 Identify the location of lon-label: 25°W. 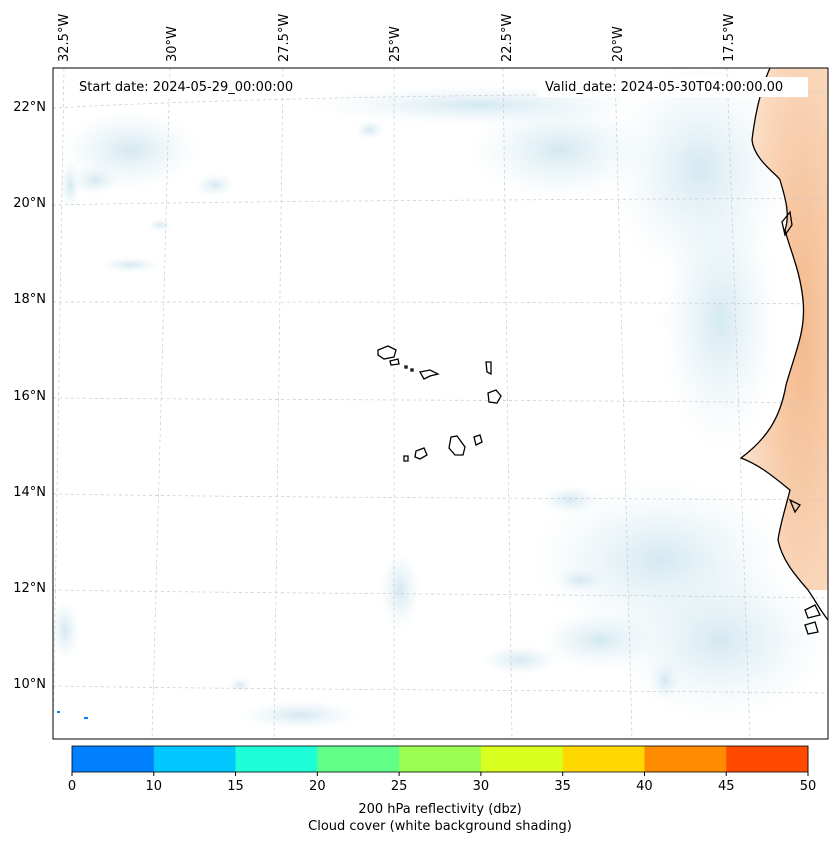
(395, 44).